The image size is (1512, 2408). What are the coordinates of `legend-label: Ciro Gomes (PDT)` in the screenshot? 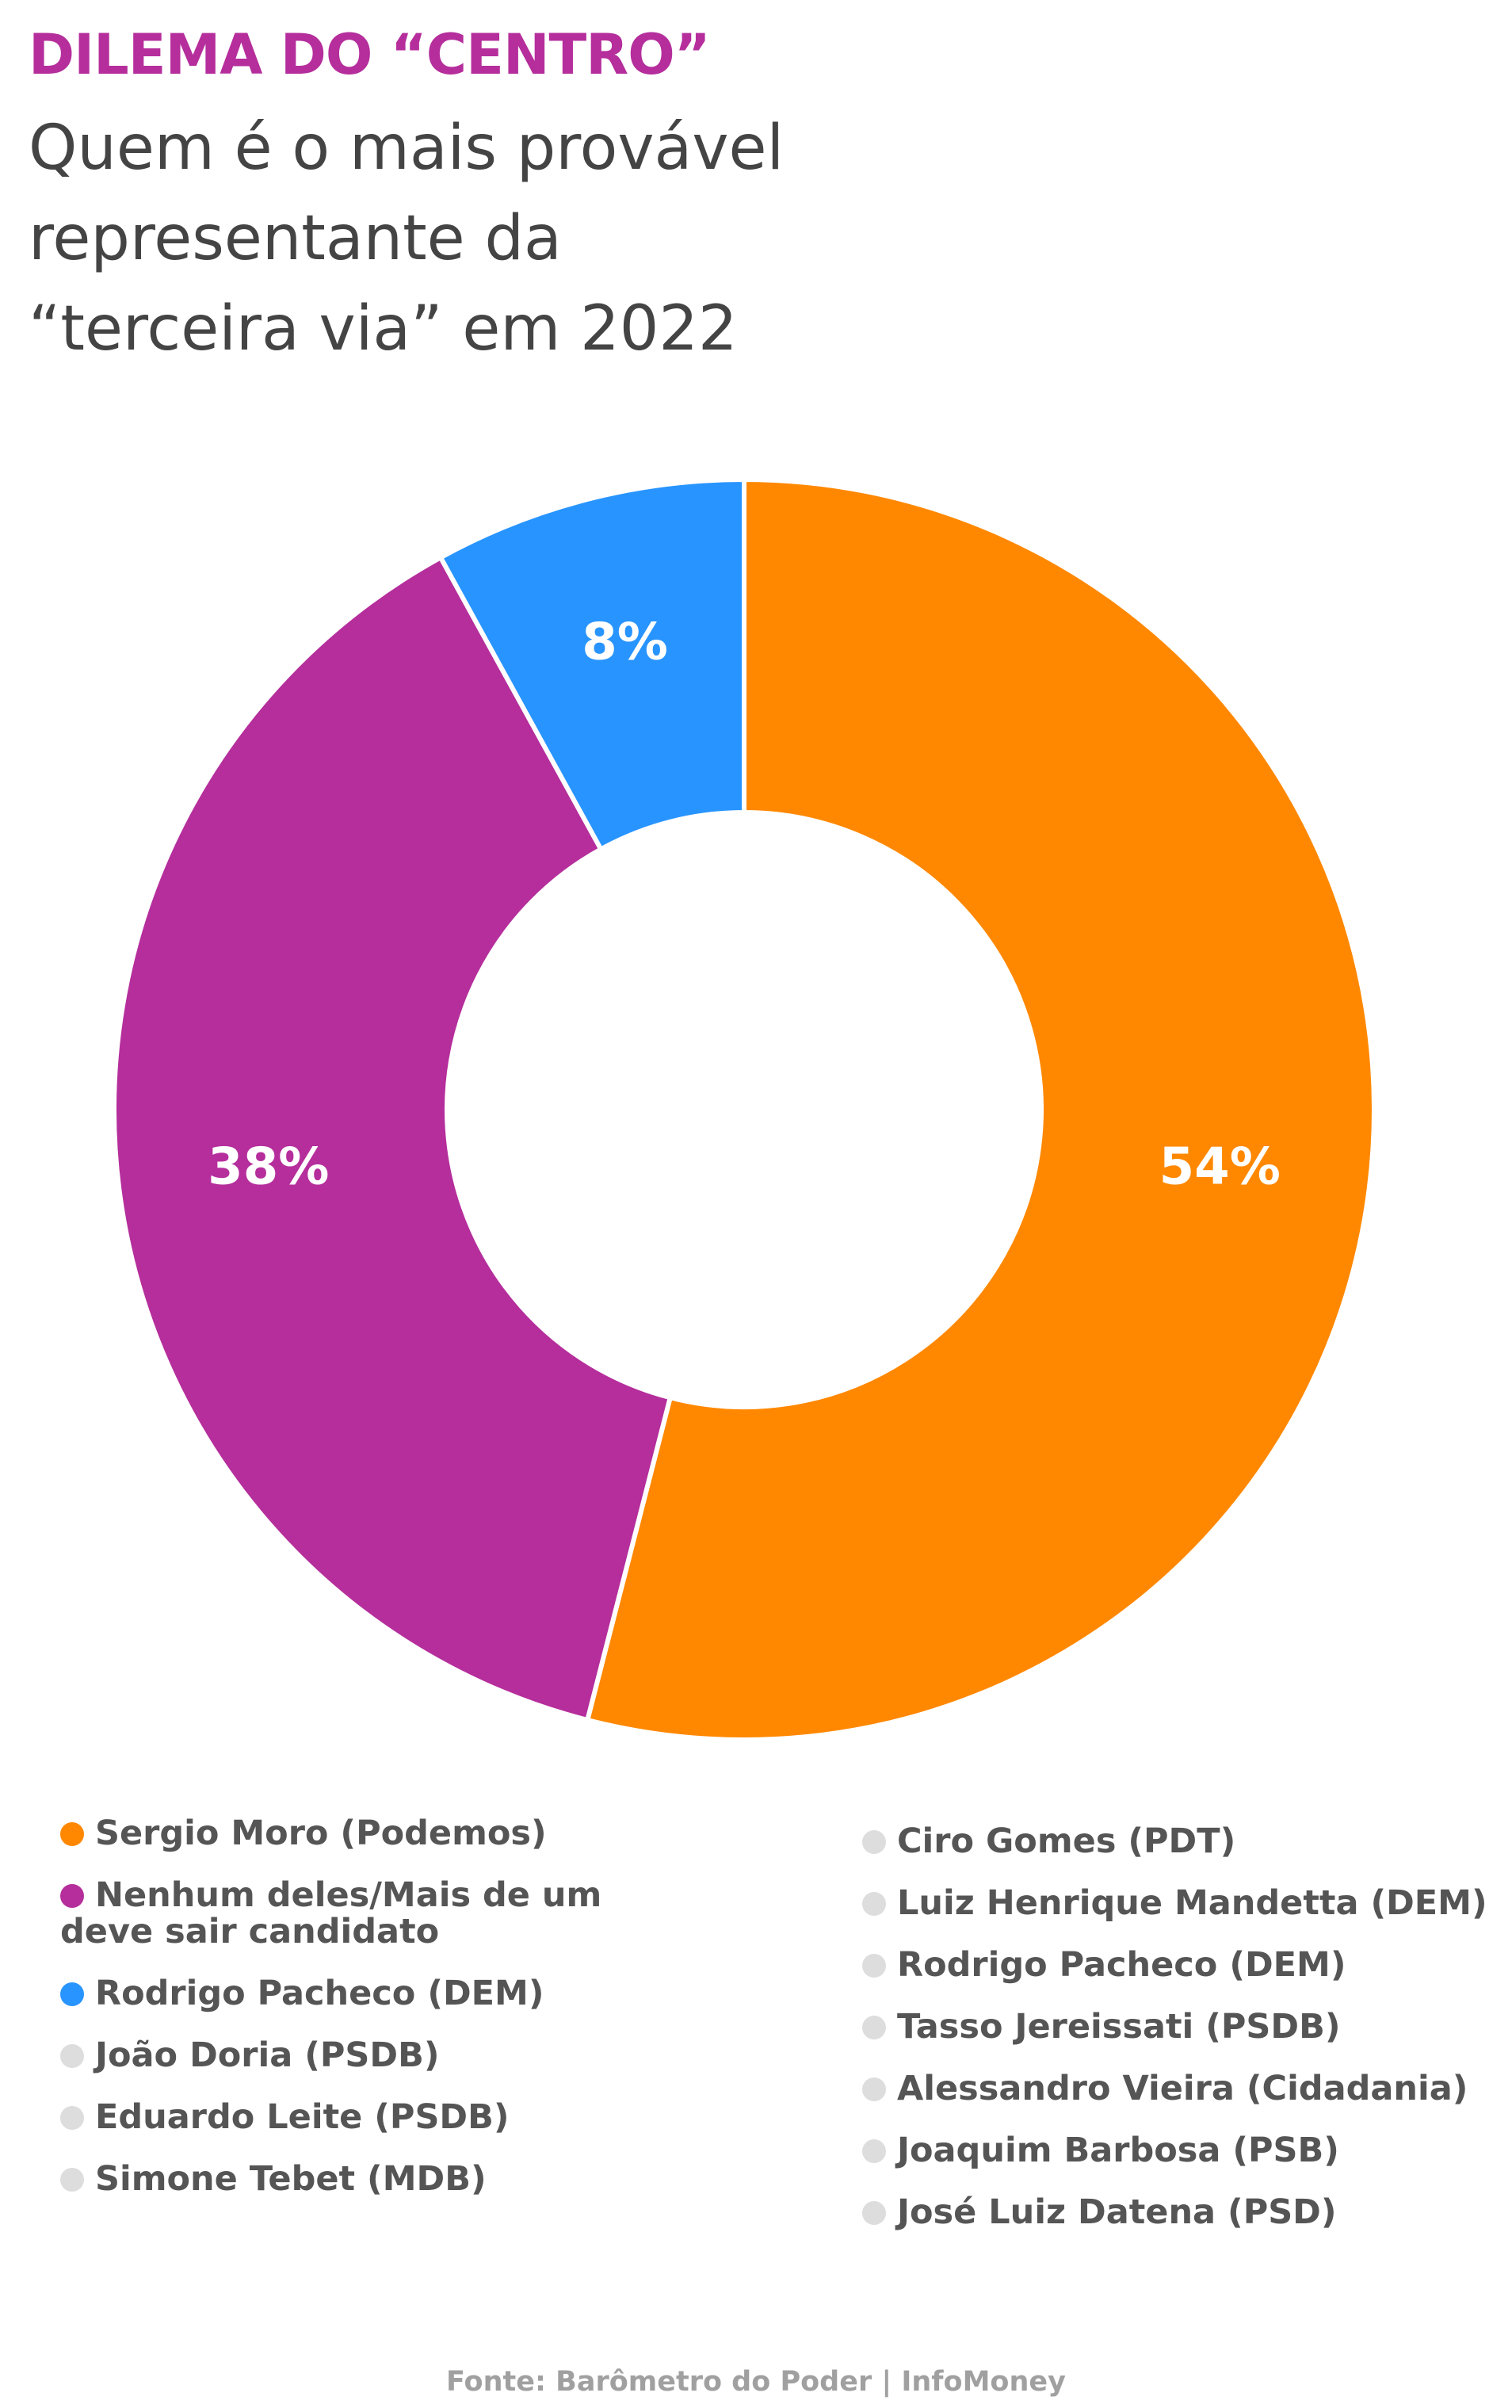 It's located at (1066, 1841).